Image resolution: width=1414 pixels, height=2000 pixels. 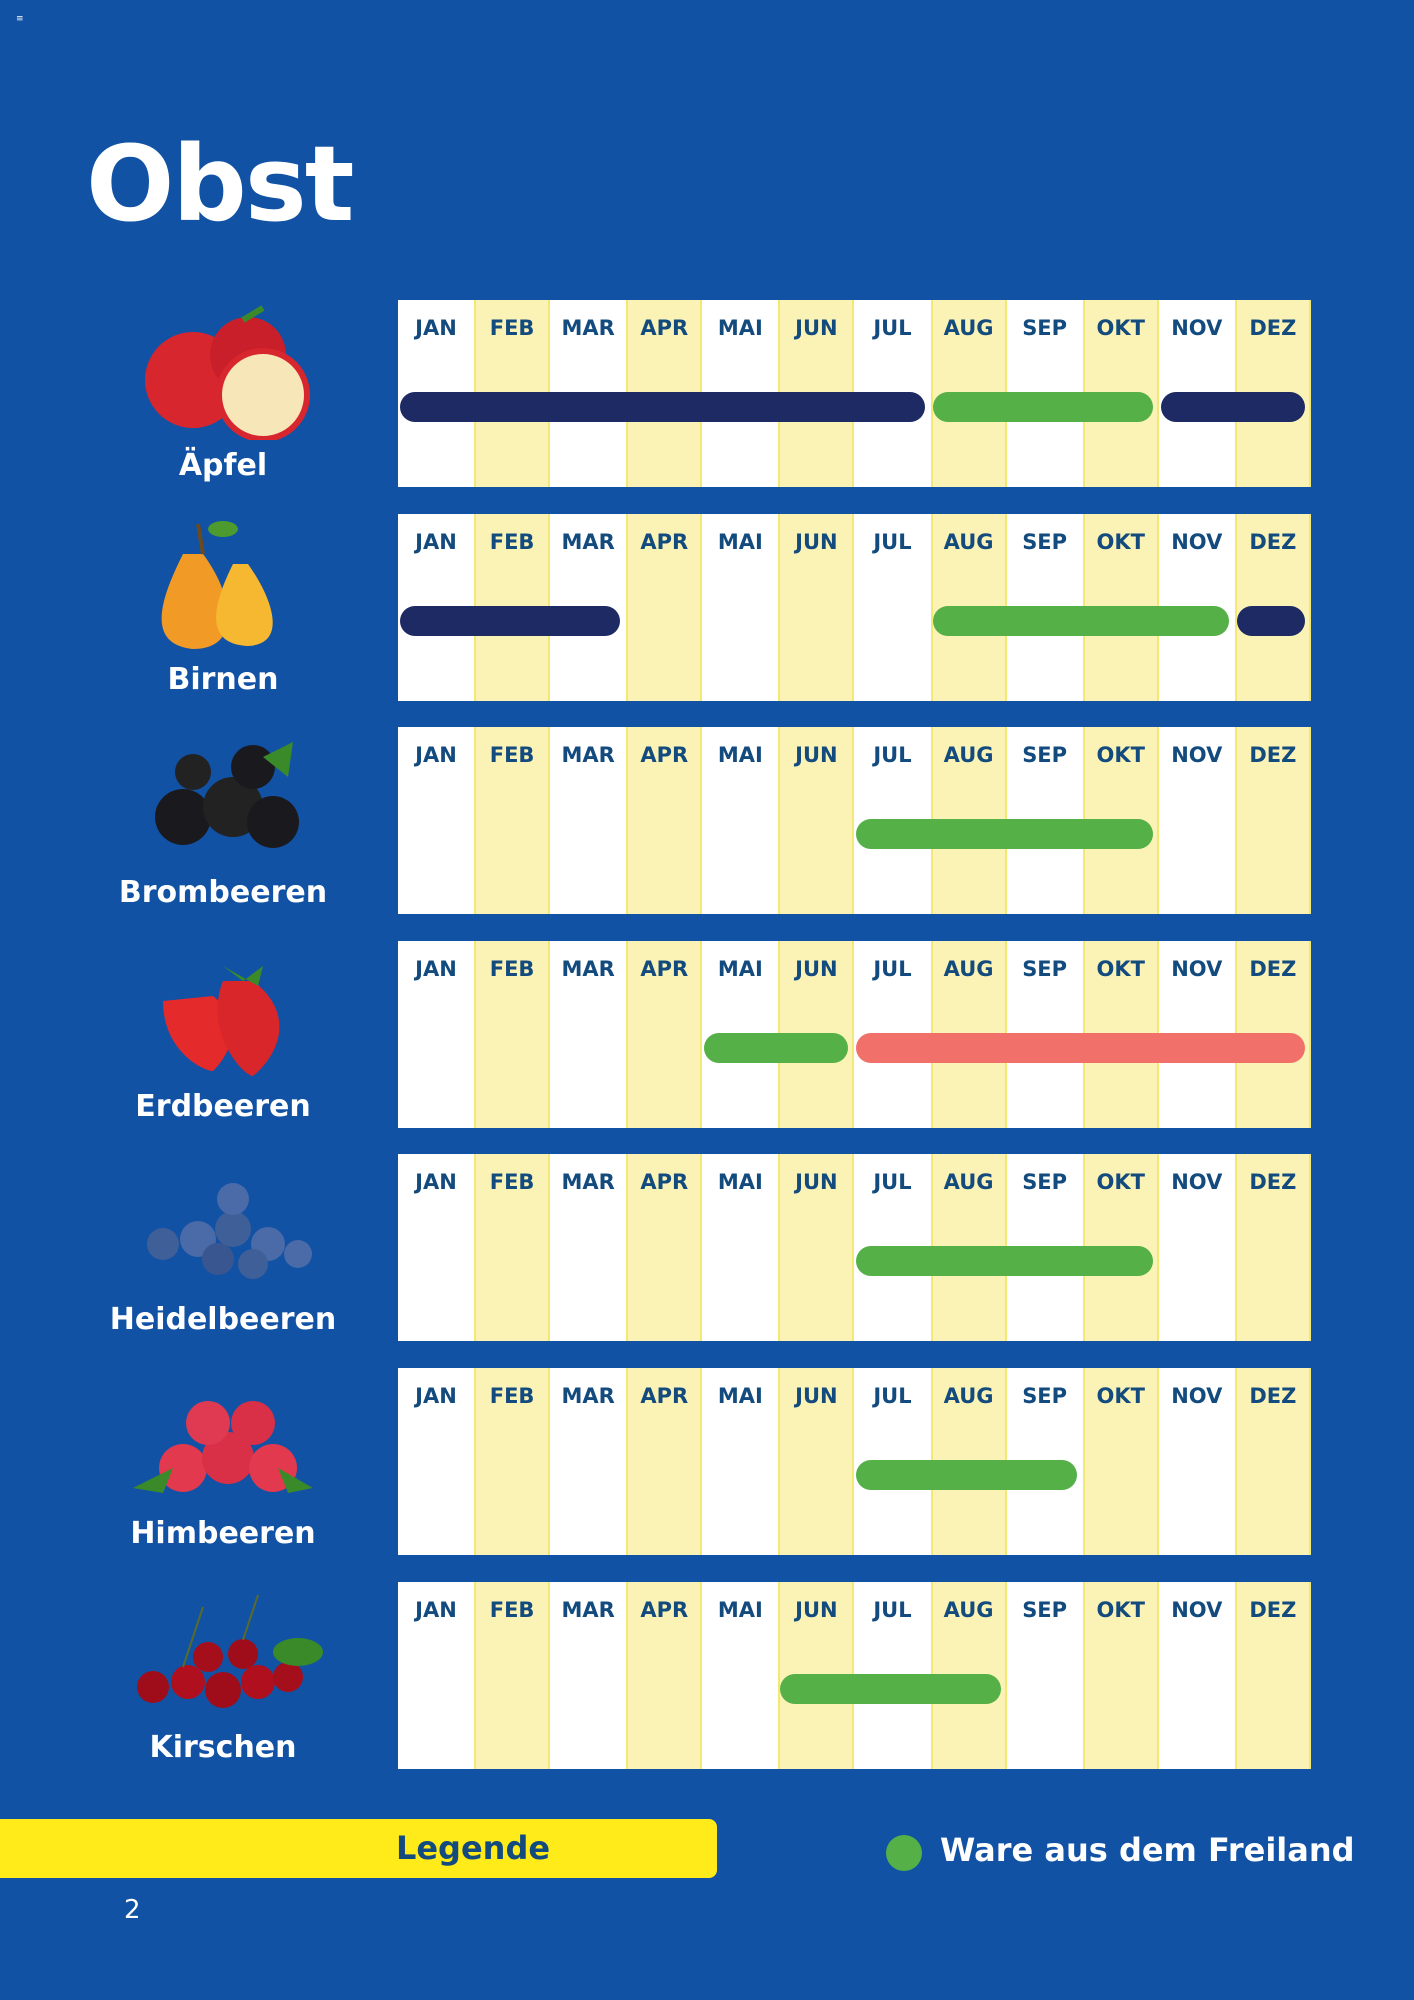 What do you see at coordinates (473, 1848) in the screenshot?
I see `legend-title: Legende` at bounding box center [473, 1848].